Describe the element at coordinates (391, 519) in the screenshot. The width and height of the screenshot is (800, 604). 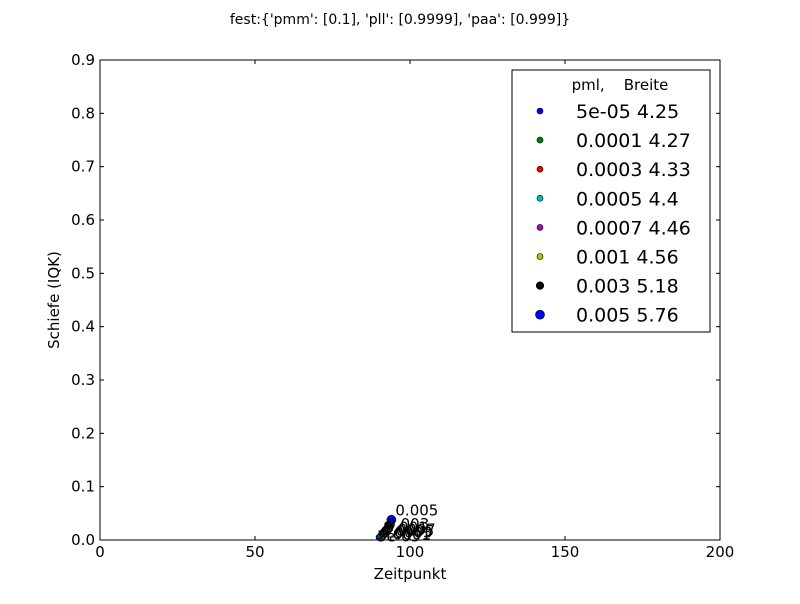
I see `data-point` at that location.